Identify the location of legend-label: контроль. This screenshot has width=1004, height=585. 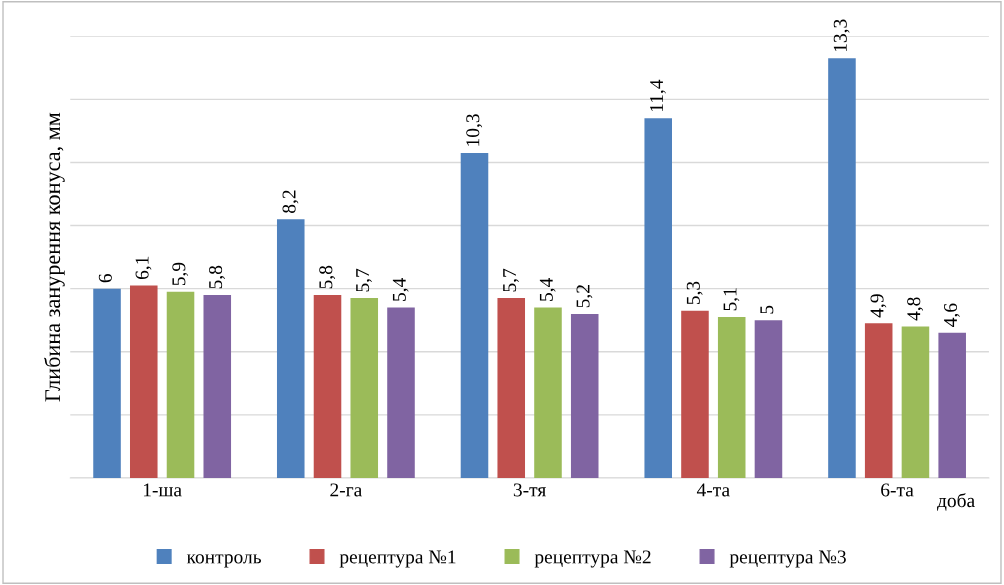
(223, 561).